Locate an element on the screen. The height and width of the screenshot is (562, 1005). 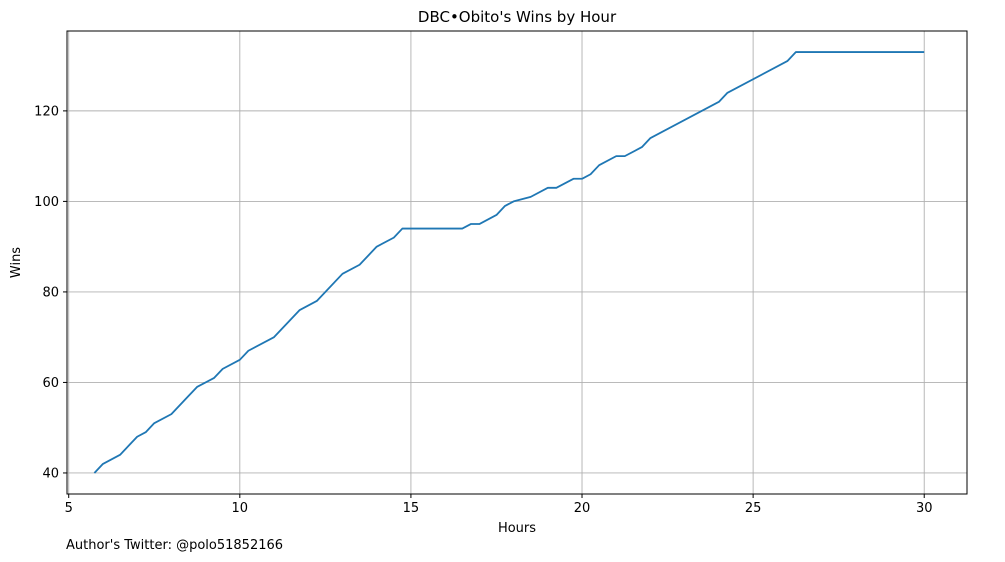
y-tick-label: 40 is located at coordinates (50, 473).